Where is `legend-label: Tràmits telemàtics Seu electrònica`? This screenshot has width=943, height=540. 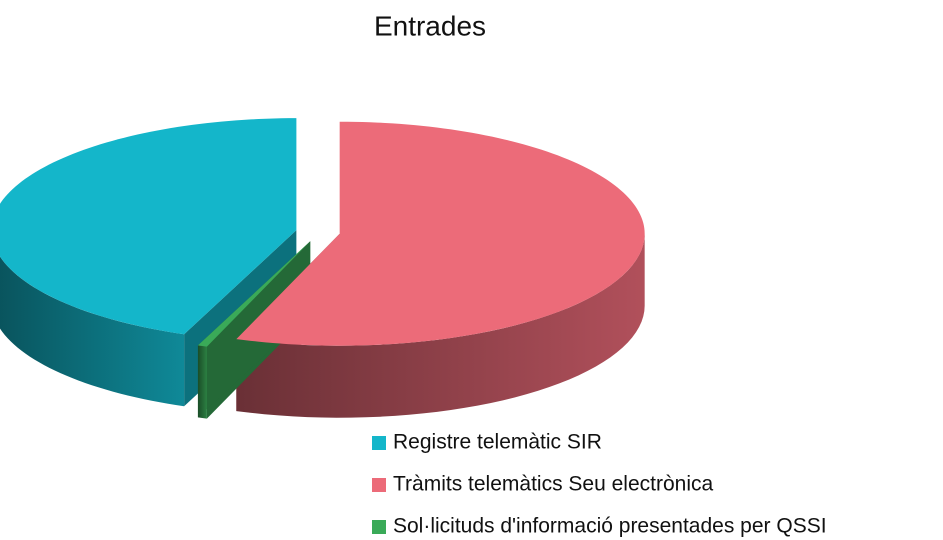 legend-label: Tràmits telemàtics Seu electrònica is located at coordinates (553, 484).